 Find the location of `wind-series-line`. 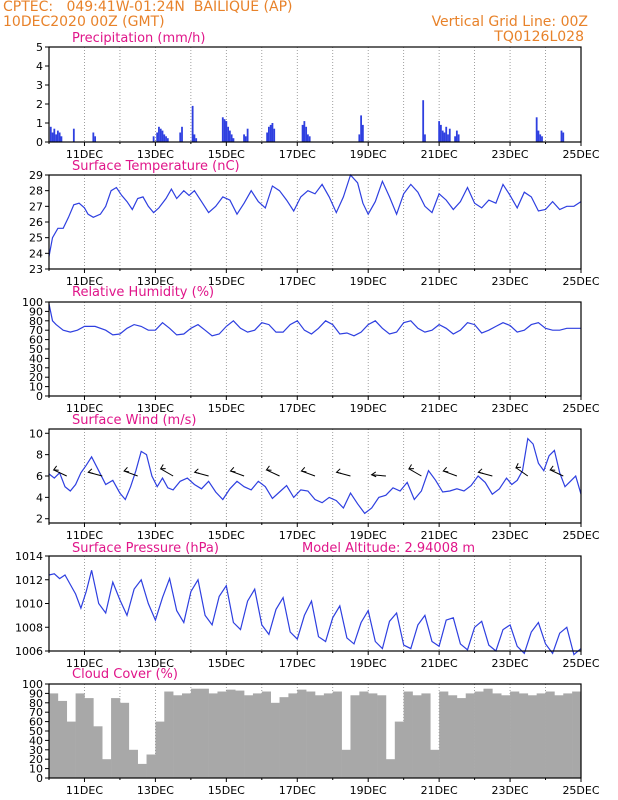

wind-series-line is located at coordinates (315, 476).